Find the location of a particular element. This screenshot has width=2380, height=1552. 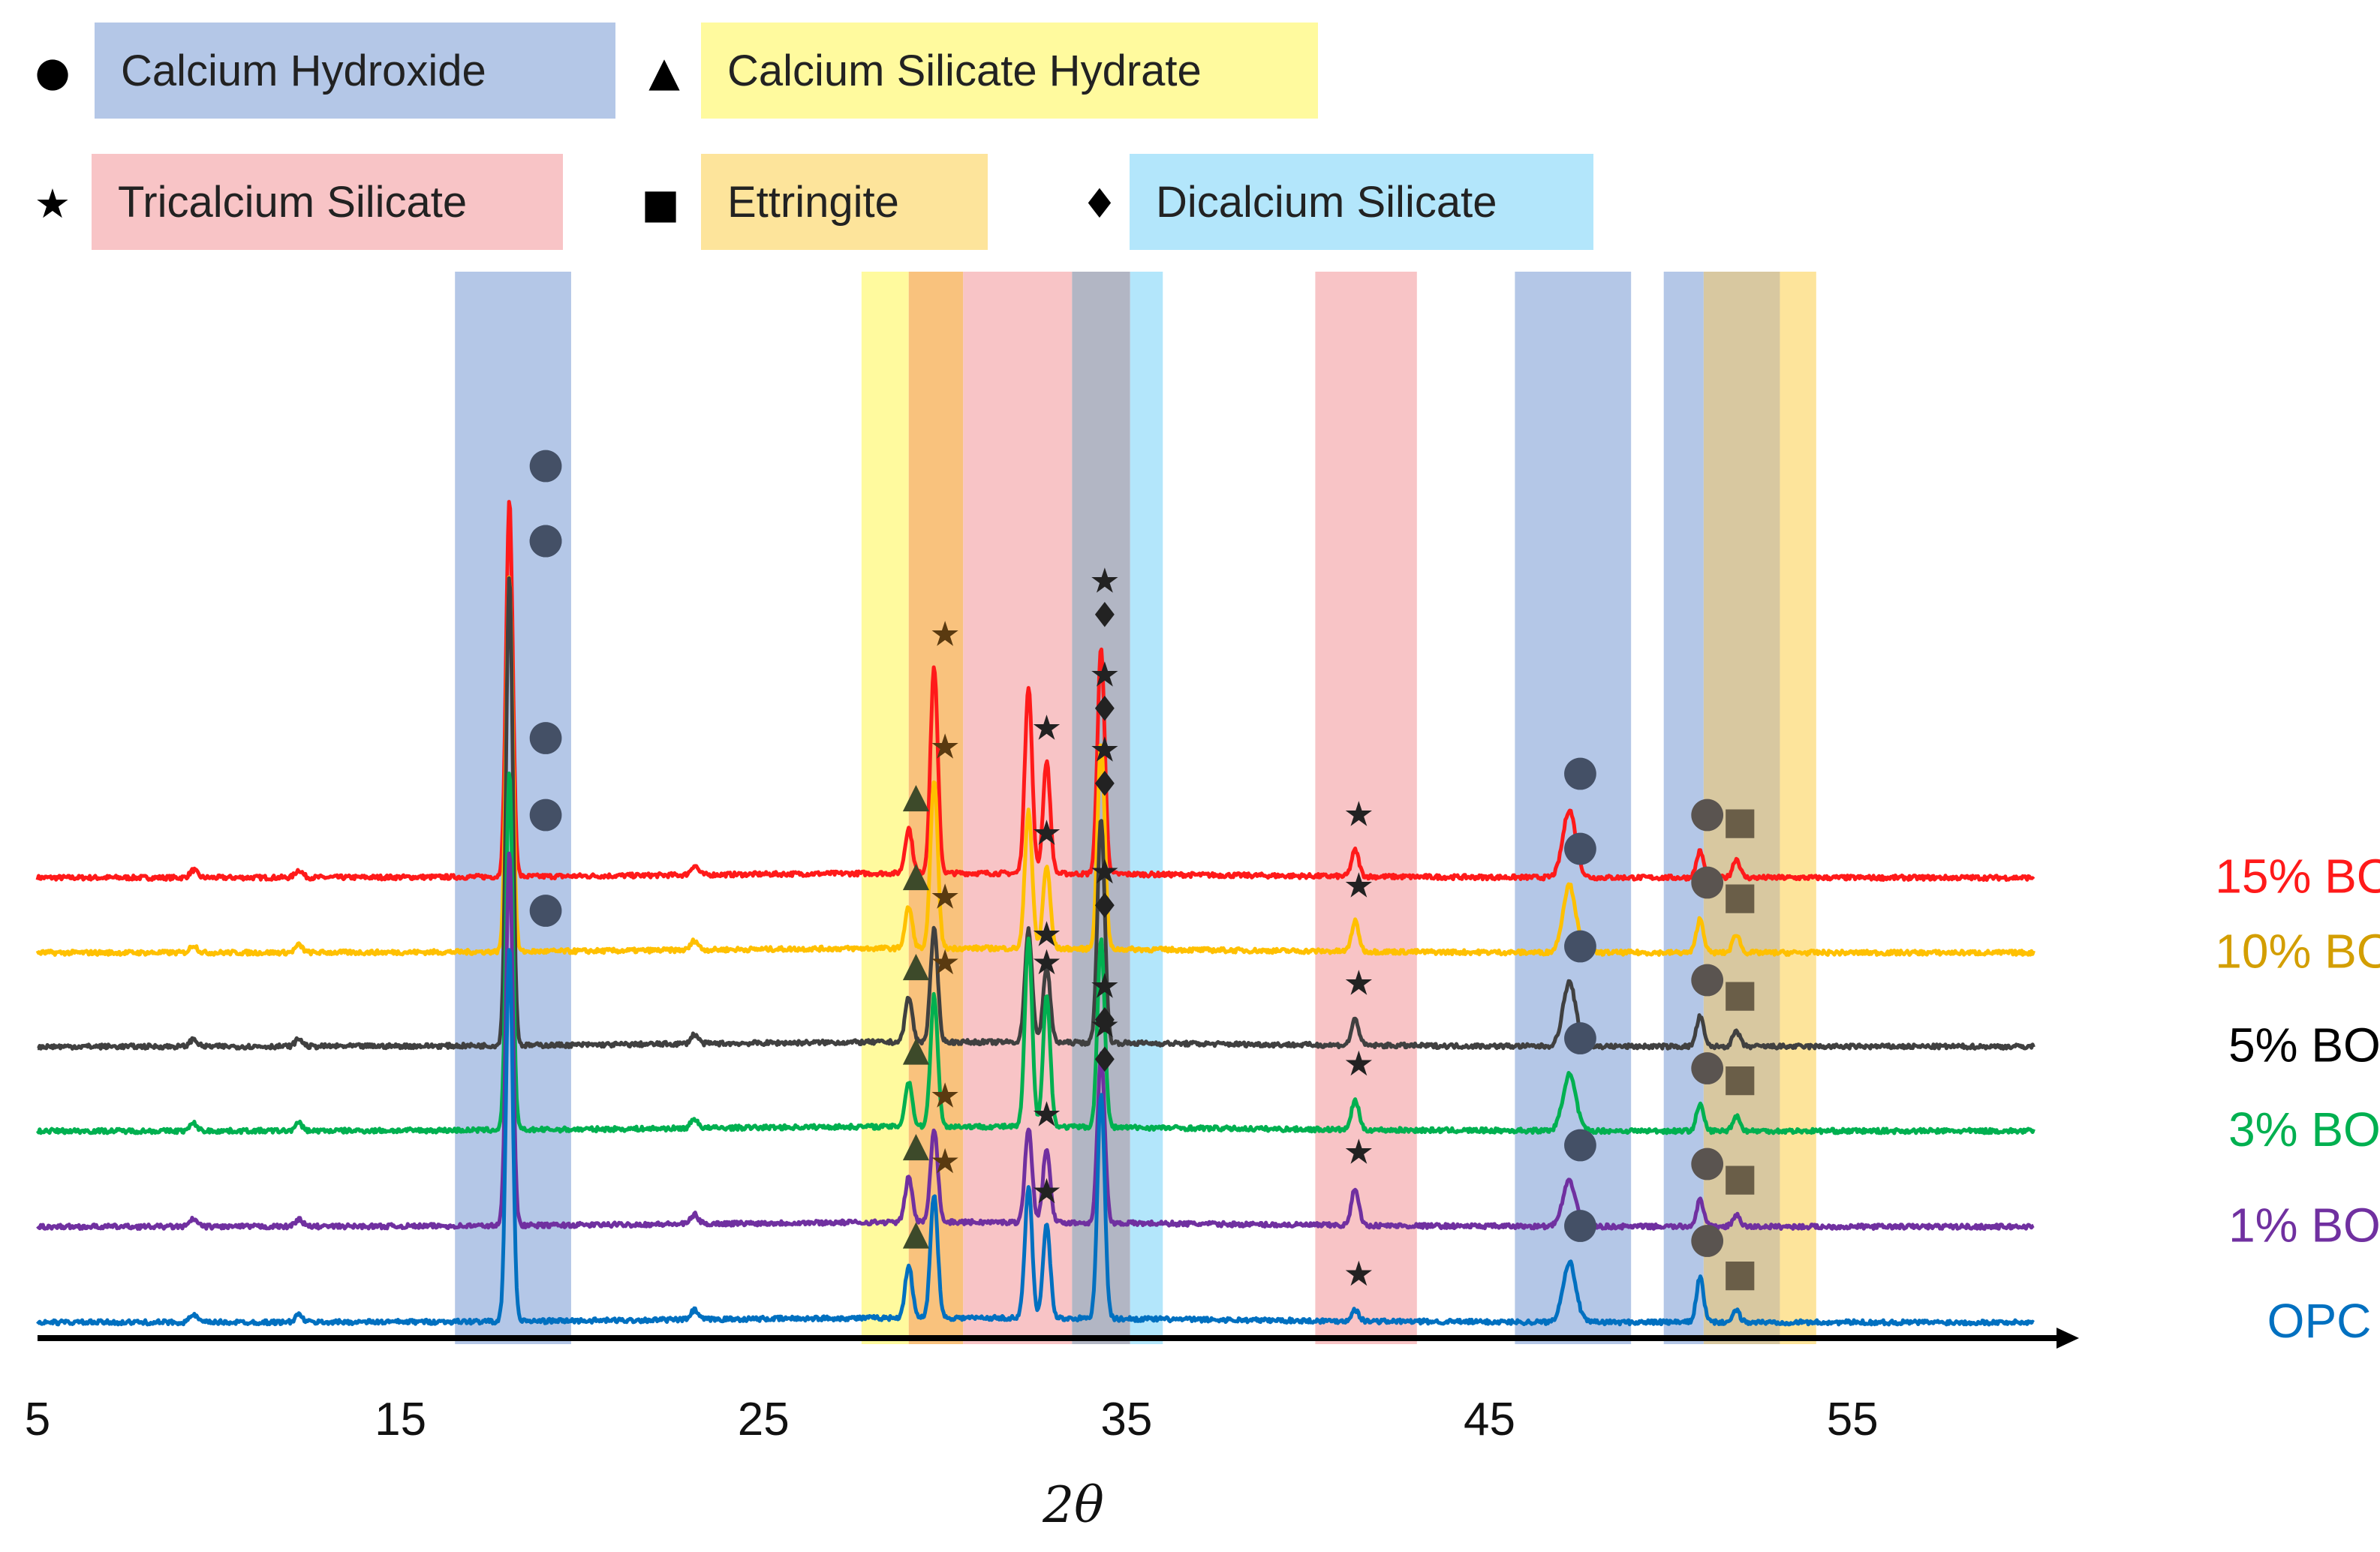

series-label: 3% BOF is located at coordinates (2304, 1129).